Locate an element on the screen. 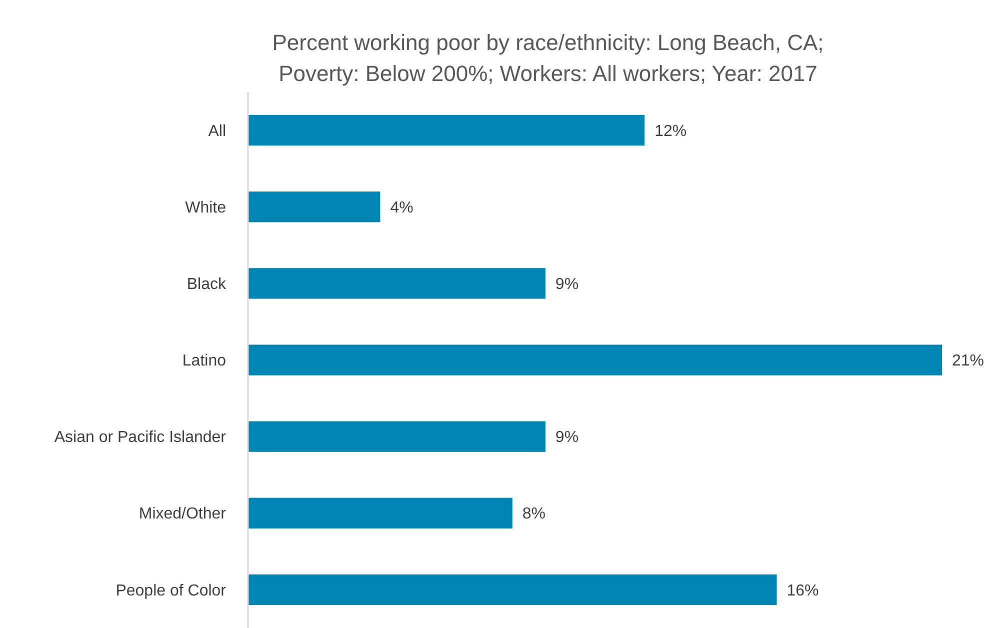 This screenshot has height=628, width=995. data-label: 12% is located at coordinates (670, 131).